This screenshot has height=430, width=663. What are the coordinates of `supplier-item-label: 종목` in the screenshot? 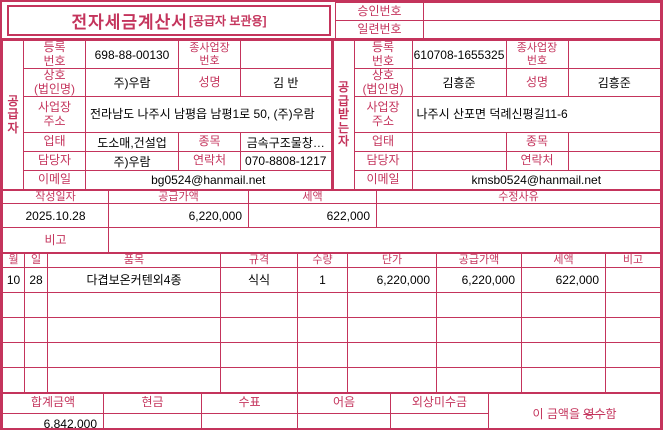 It's located at (209, 142).